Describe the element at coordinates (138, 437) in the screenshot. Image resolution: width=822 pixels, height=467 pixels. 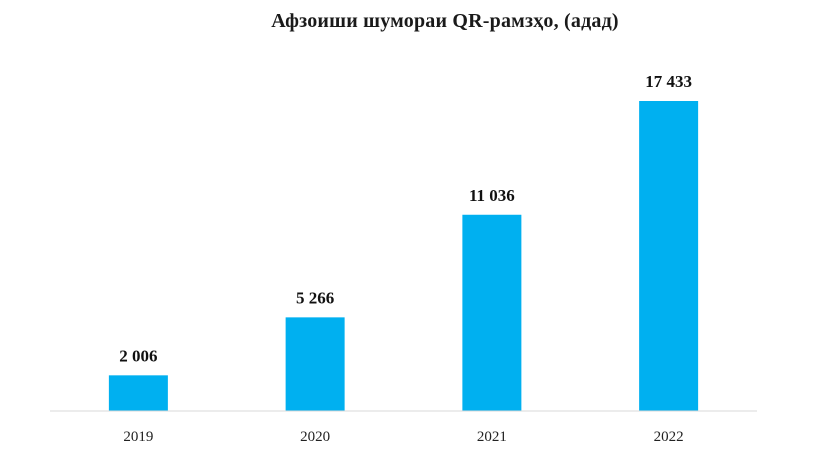
I see `x-tick-2019: 2019` at that location.